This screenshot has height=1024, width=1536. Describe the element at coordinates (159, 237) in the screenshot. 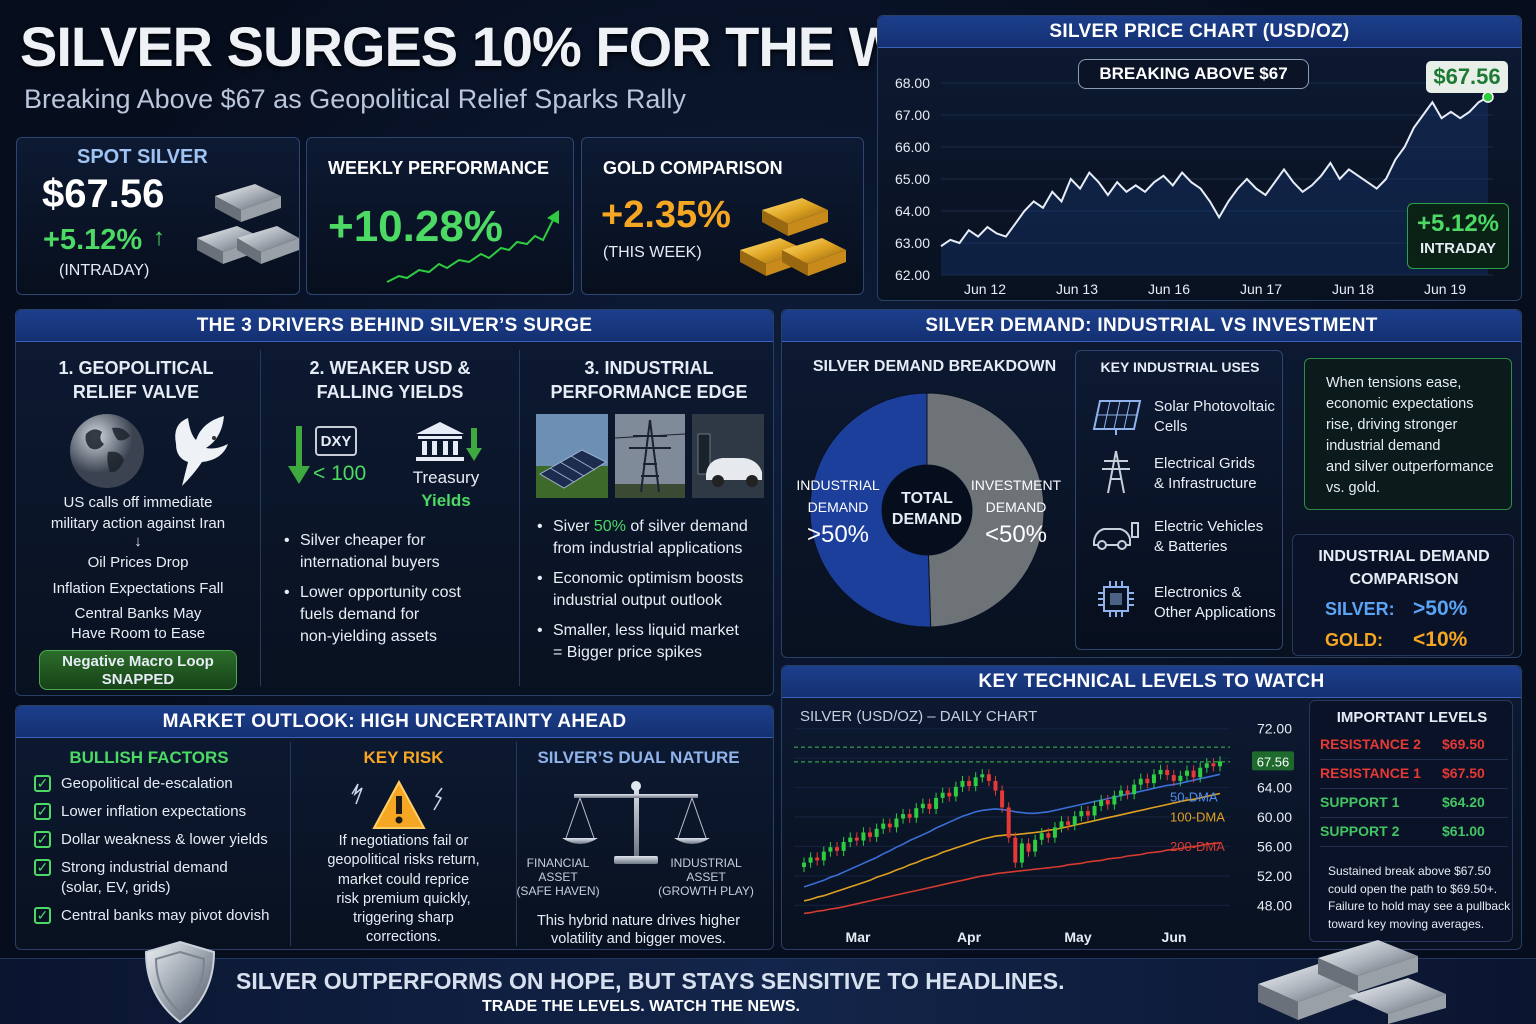

I see `up-arrow-icon: ↑` at that location.